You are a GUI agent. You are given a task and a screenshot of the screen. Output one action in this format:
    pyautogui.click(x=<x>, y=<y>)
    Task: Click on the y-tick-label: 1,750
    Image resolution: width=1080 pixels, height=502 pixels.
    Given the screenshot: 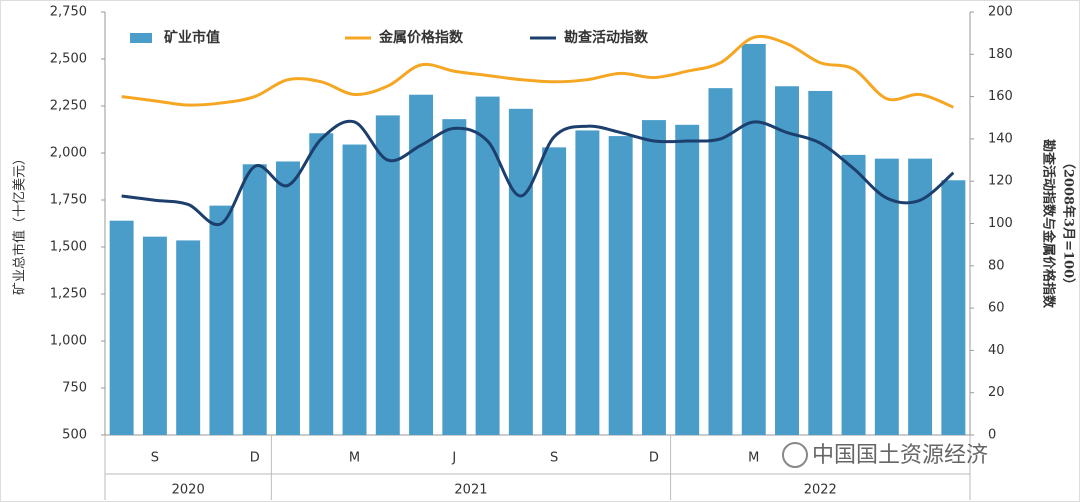 What is the action you would take?
    pyautogui.click(x=68, y=200)
    